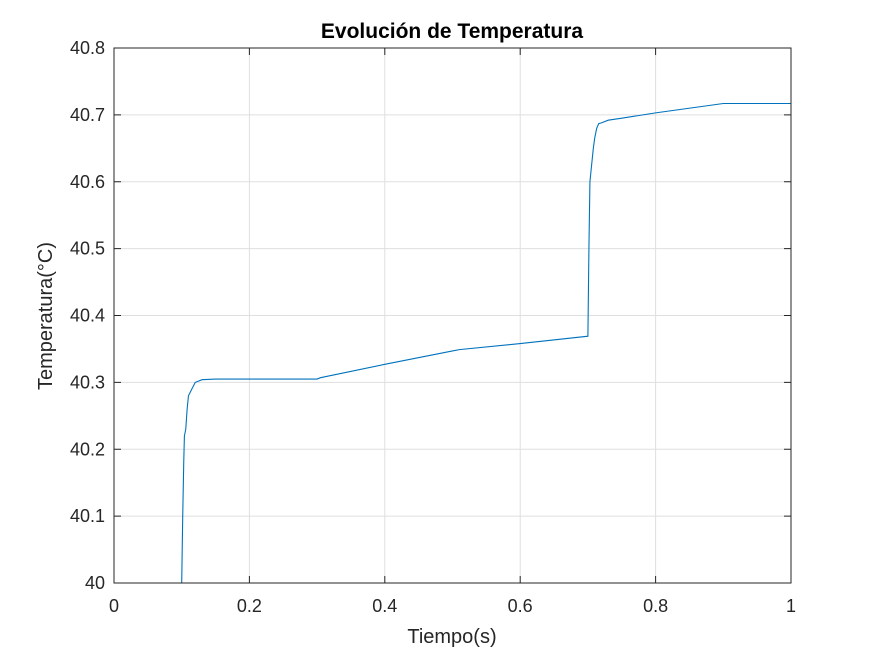 This screenshot has width=875, height=656. I want to click on y-tick-label: 40.6, so click(87, 182).